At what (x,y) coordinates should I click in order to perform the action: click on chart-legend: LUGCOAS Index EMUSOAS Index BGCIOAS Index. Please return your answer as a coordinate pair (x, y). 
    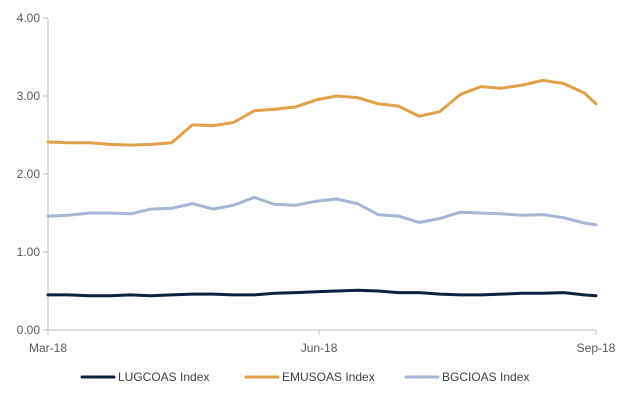
    Looking at the image, I should click on (304, 377).